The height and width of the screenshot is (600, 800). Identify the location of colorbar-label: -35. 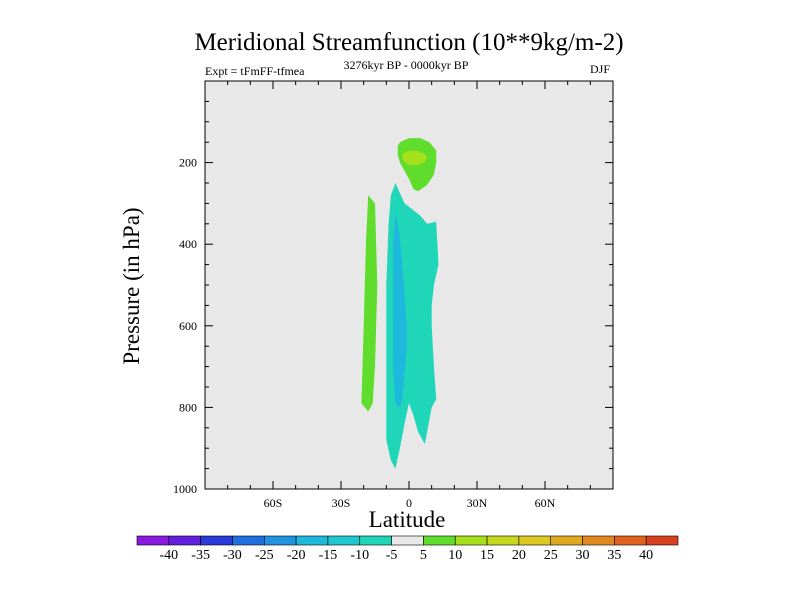
(200, 555).